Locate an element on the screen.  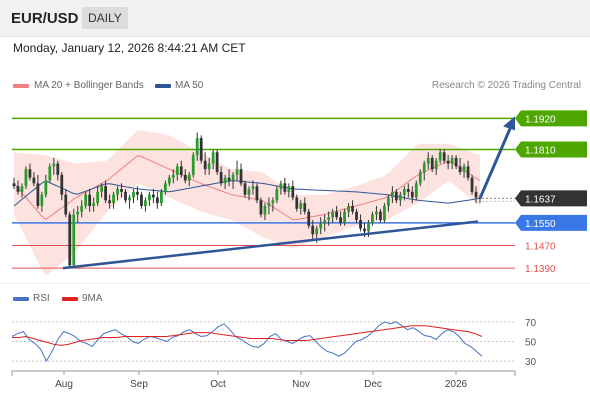
price-level-label: 1.1390 is located at coordinates (540, 269).